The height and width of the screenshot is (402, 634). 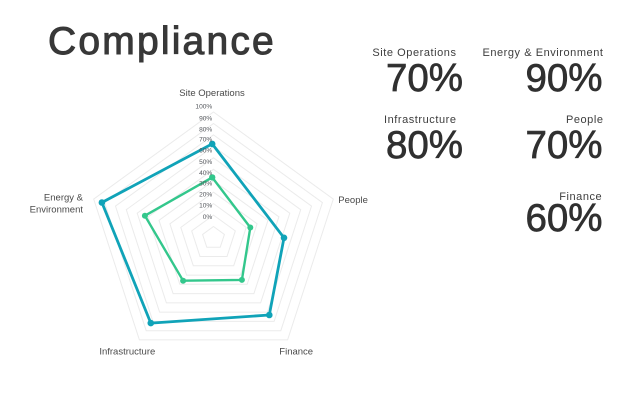 What do you see at coordinates (127, 352) in the screenshot?
I see `svg-text: Infrastructure` at bounding box center [127, 352].